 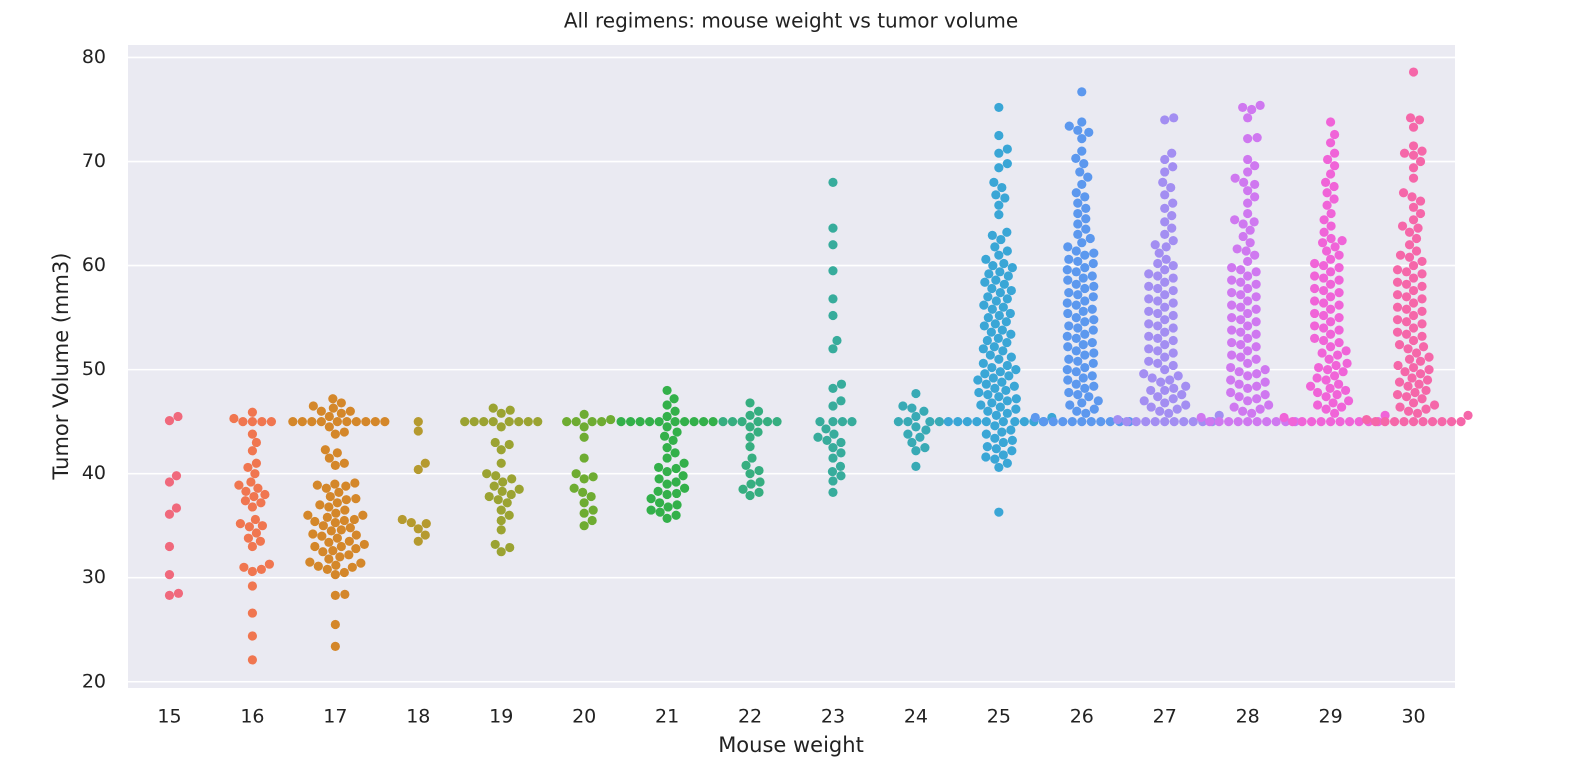 I want to click on x-tick-label: 18, so click(x=418, y=717).